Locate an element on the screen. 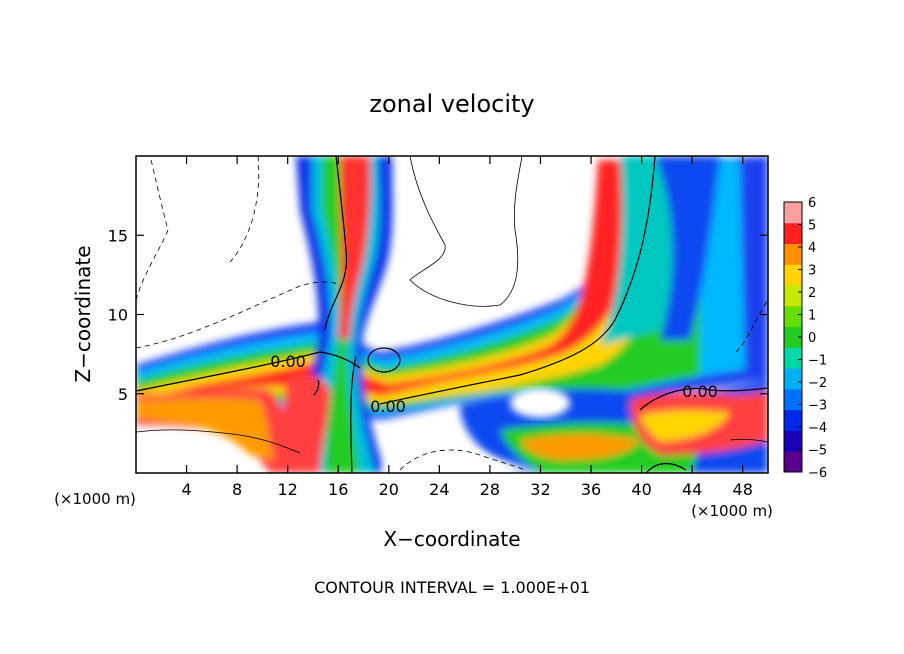  colorbar-tick-label: 3 is located at coordinates (812, 271).